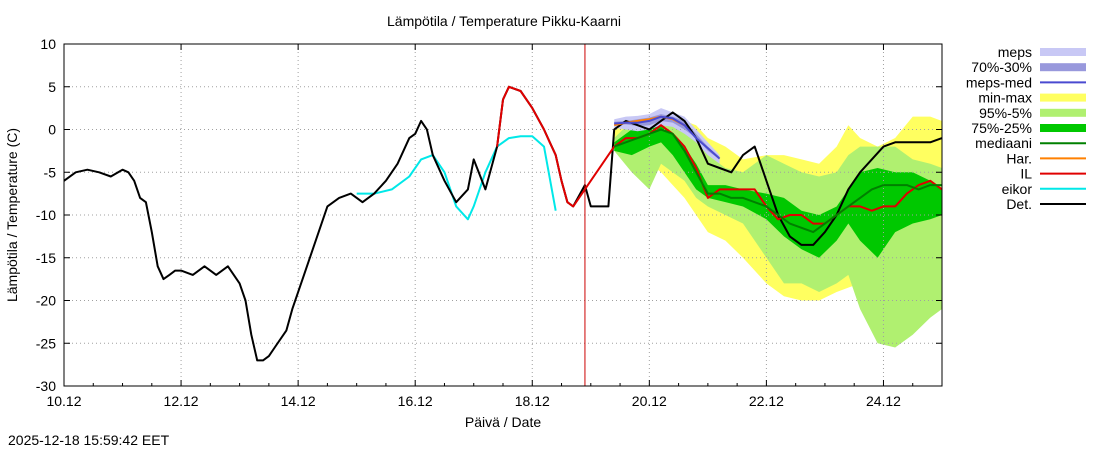  Describe the element at coordinates (1019, 204) in the screenshot. I see `legend-label: Det.` at that location.